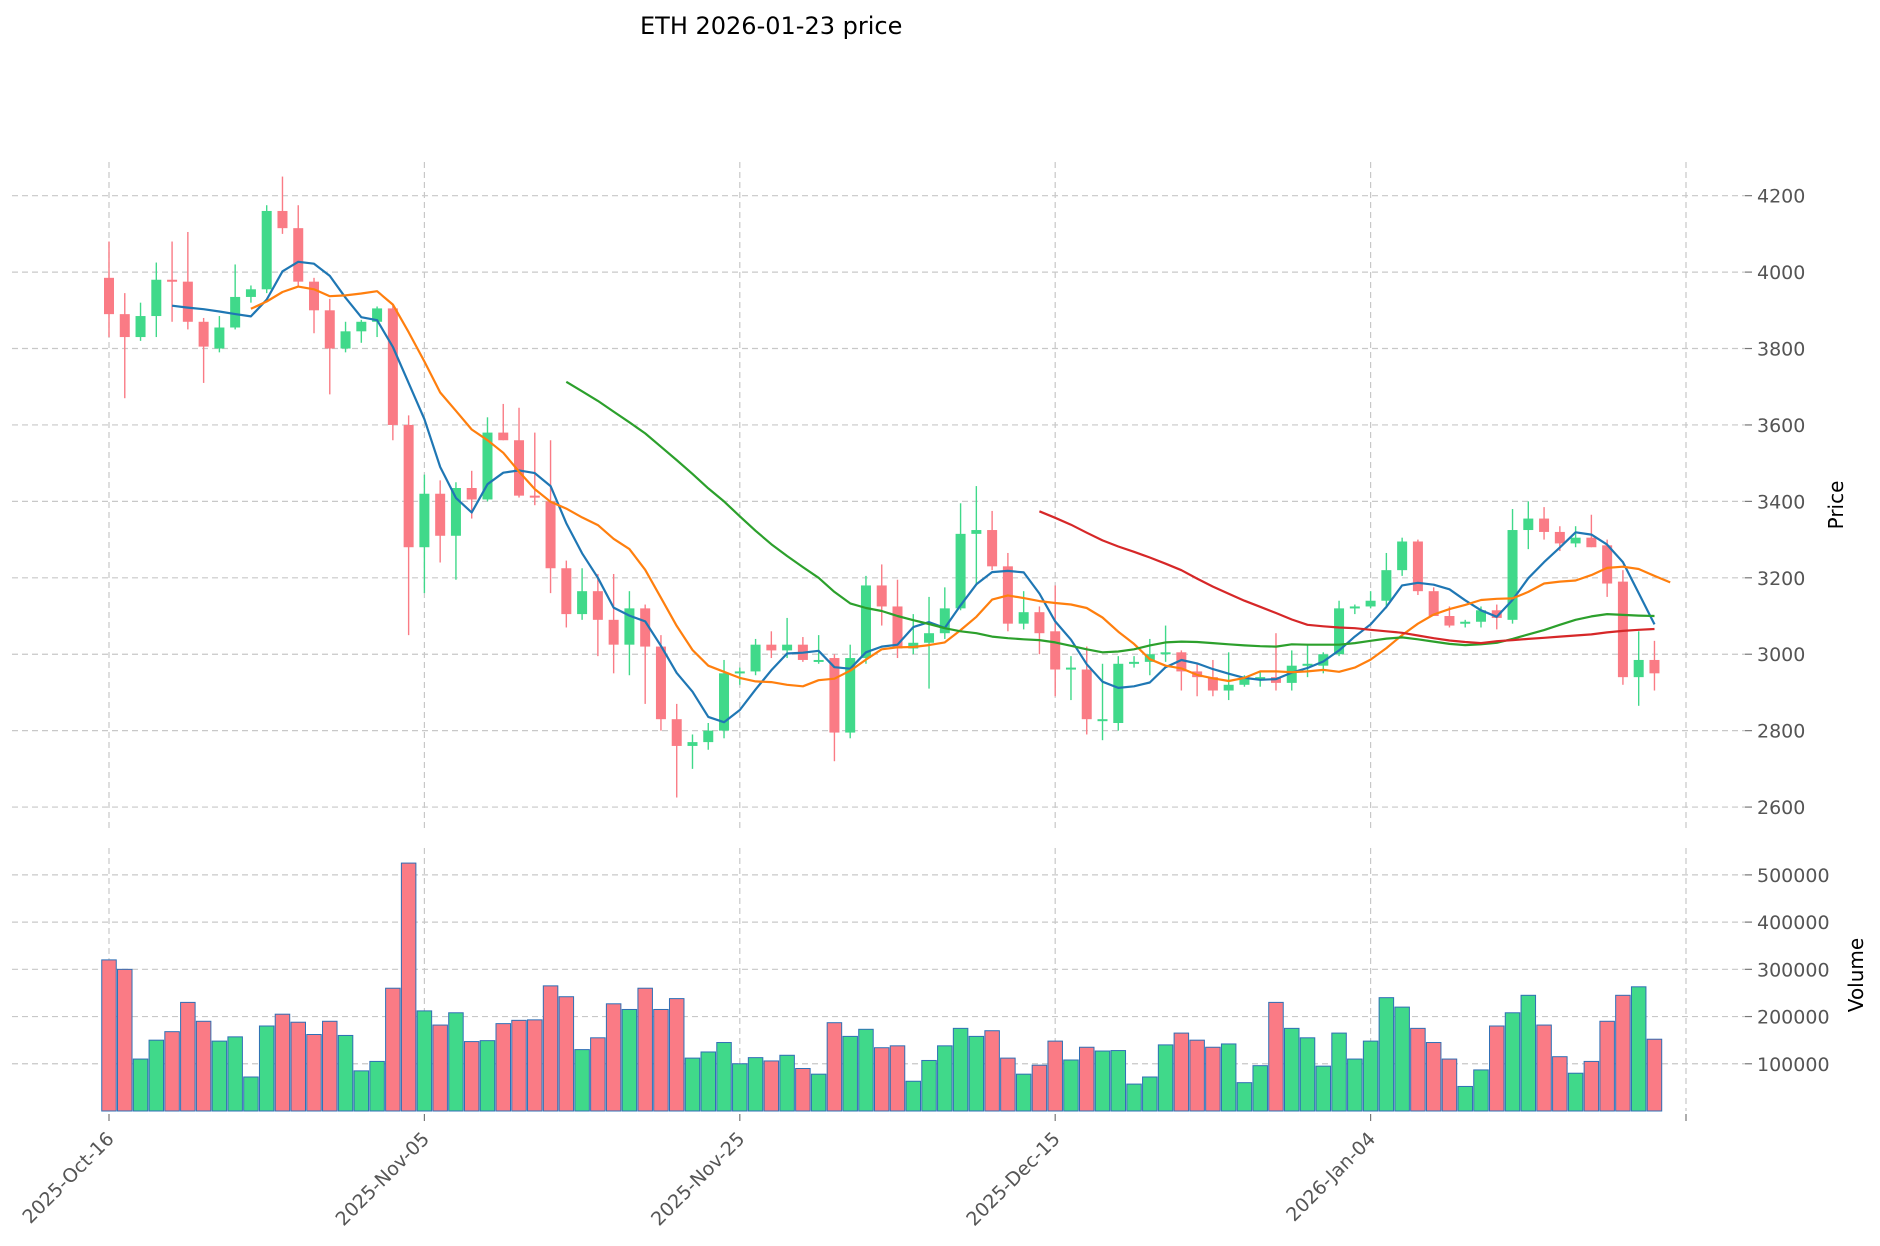  What do you see at coordinates (1793, 923) in the screenshot?
I see `volume-tick-label: 400000` at bounding box center [1793, 923].